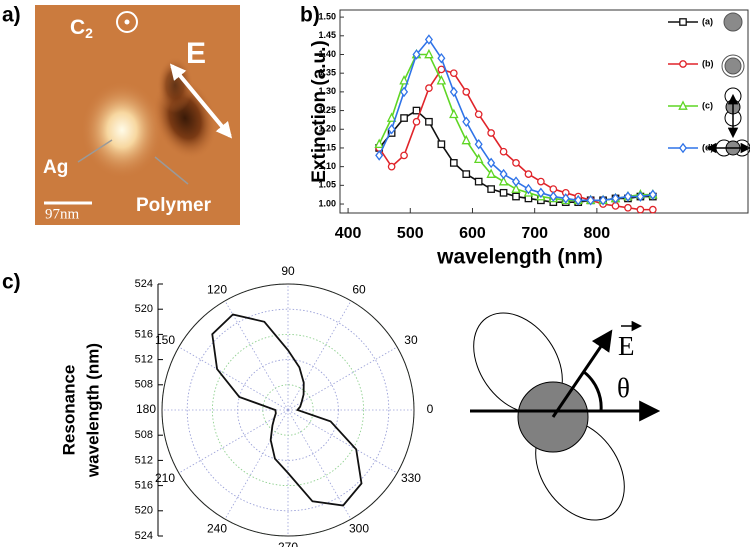  What do you see at coordinates (89, 33) in the screenshot?
I see `symmetry-subscript: 2` at bounding box center [89, 33].